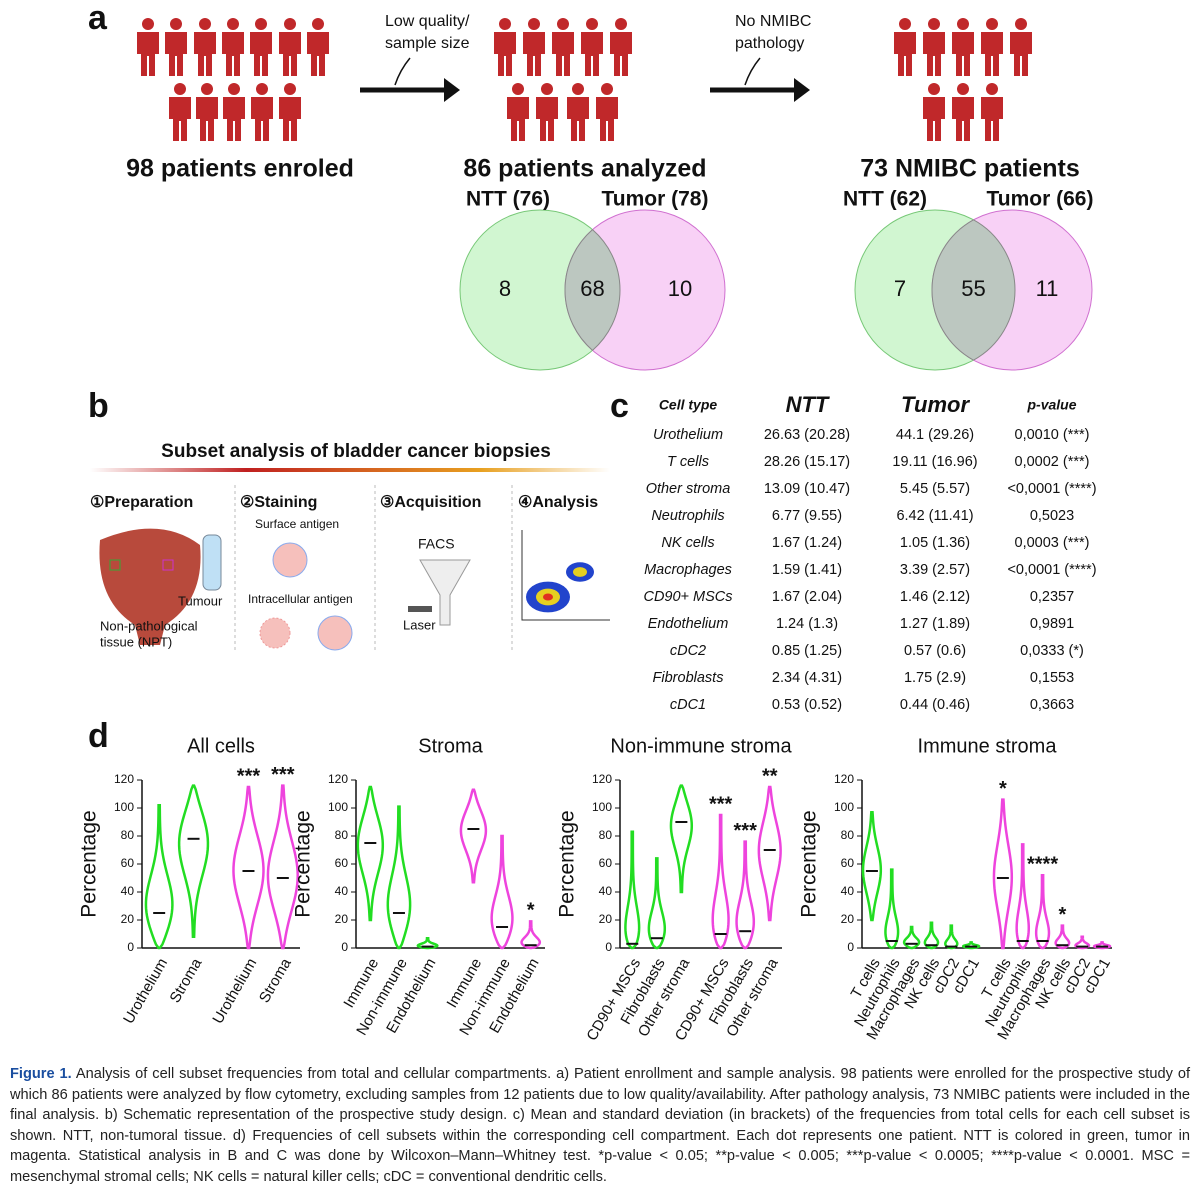  I want to click on table-cell: 0,9891, so click(1052, 624).